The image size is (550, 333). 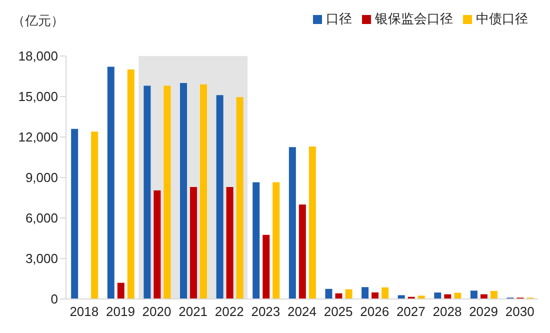 I want to click on x-tick-label: 2024, so click(x=302, y=312).